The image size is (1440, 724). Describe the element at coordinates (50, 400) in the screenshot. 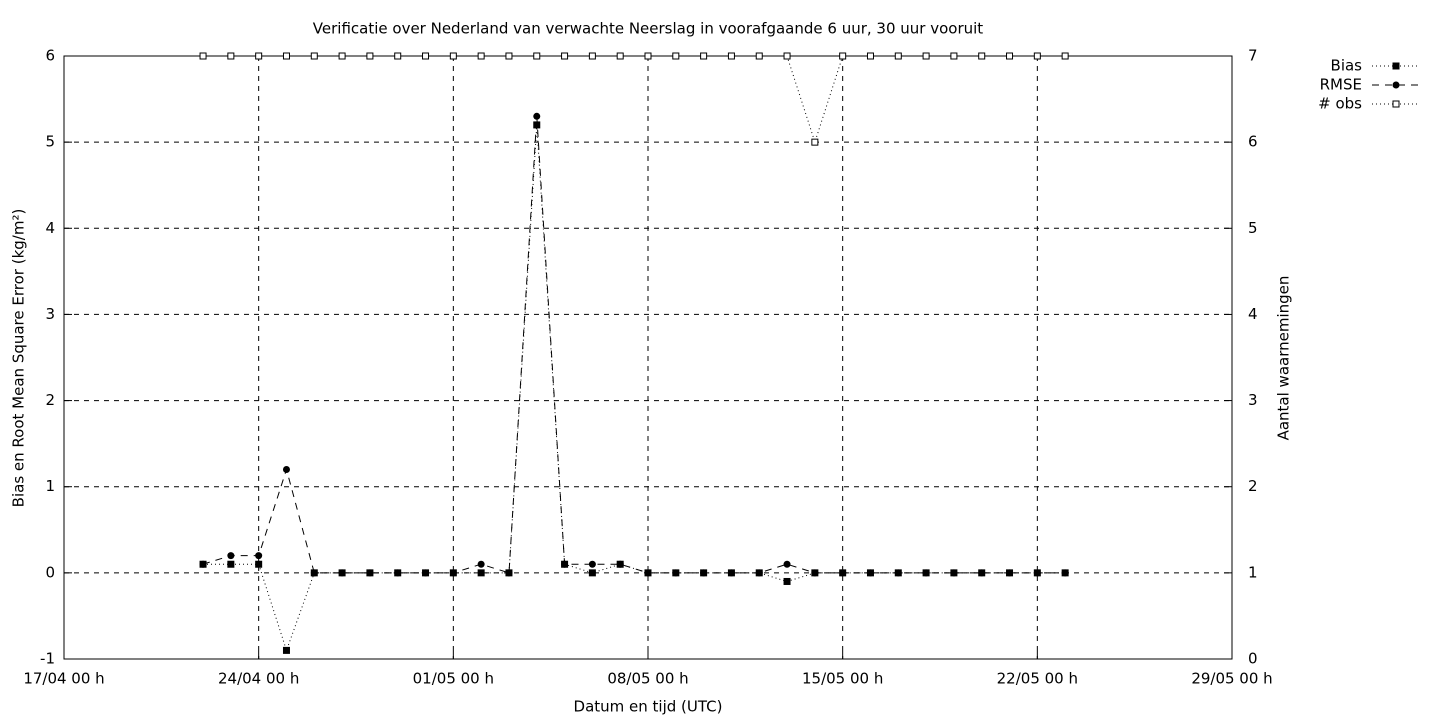

I see `y-tick-label: 2` at that location.